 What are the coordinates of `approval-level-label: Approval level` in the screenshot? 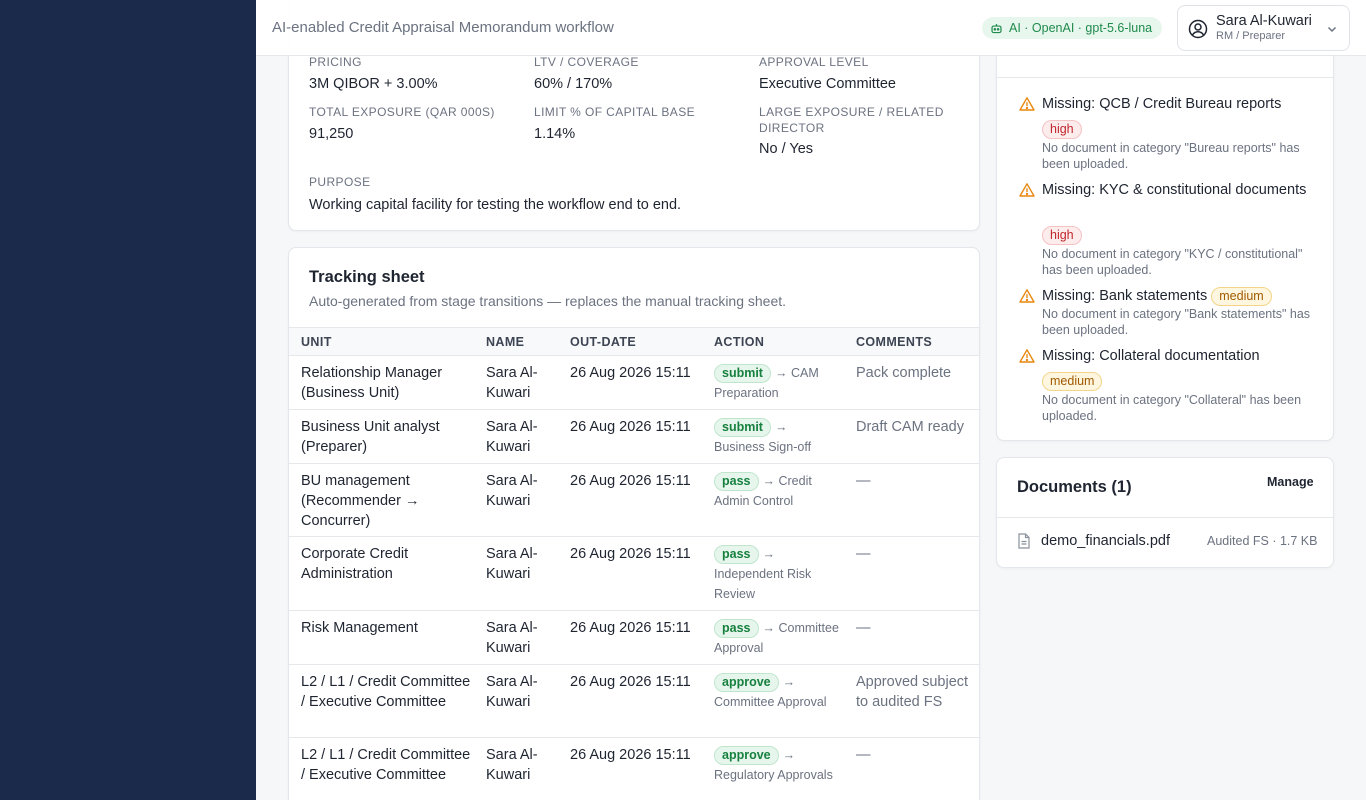 It's located at (814, 62).